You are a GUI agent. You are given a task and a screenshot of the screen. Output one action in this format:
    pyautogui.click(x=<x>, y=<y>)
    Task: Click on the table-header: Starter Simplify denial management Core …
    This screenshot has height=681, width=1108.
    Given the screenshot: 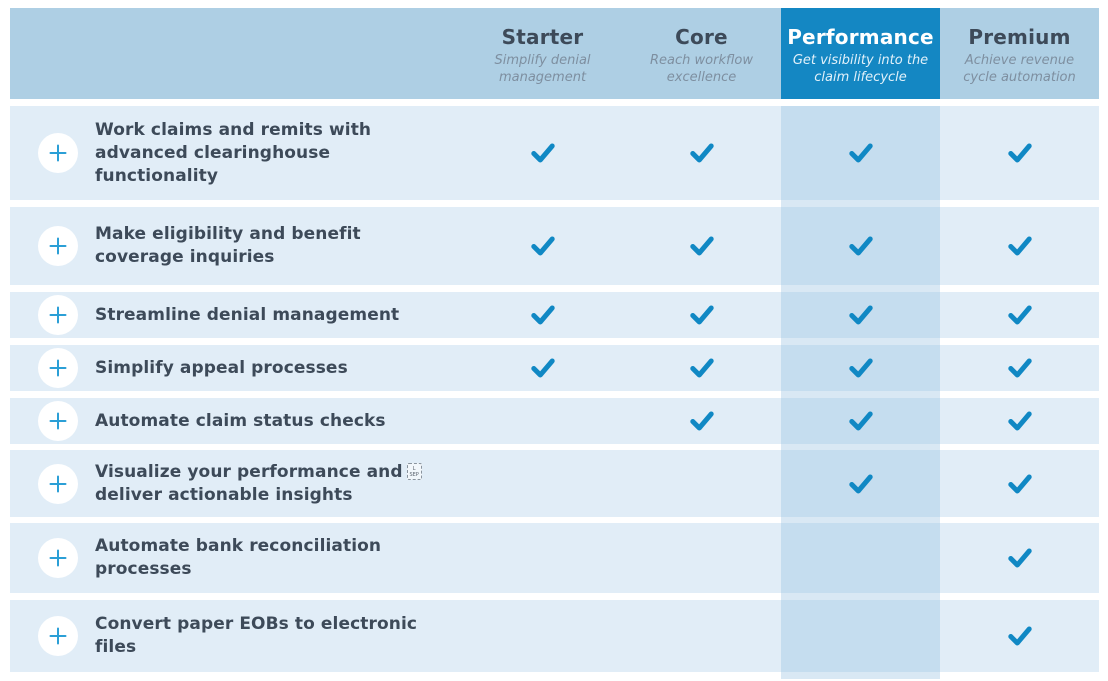 What is the action you would take?
    pyautogui.click(x=554, y=53)
    